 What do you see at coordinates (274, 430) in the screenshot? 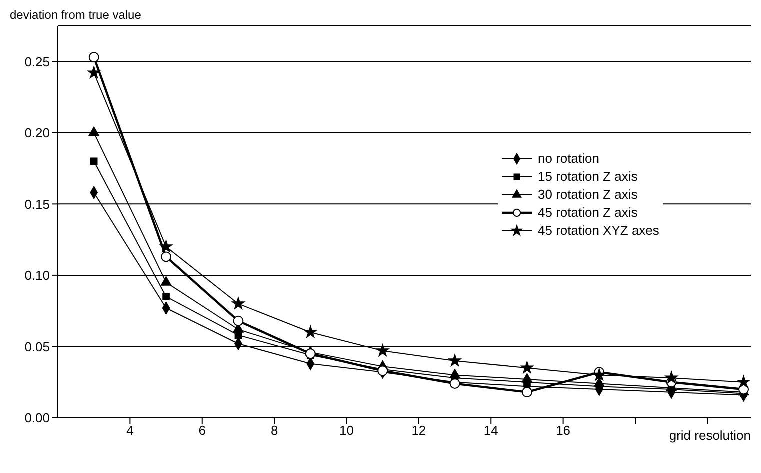
I see `x-tick-label: 8` at bounding box center [274, 430].